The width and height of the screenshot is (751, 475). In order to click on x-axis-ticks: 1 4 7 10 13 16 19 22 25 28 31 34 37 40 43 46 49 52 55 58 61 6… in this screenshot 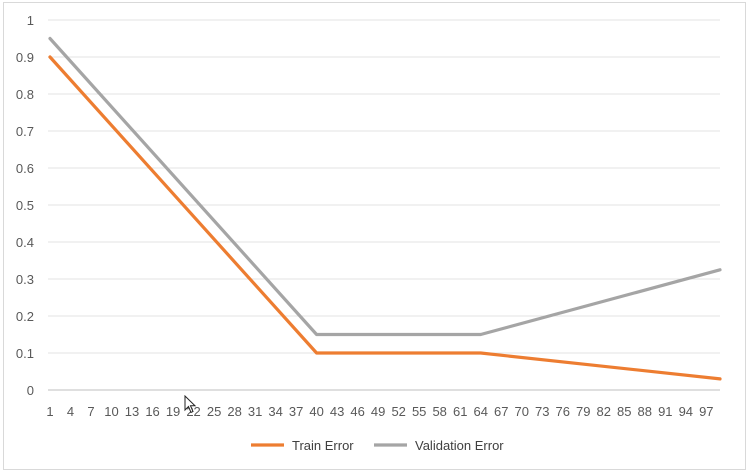, I will do `click(379, 411)`.